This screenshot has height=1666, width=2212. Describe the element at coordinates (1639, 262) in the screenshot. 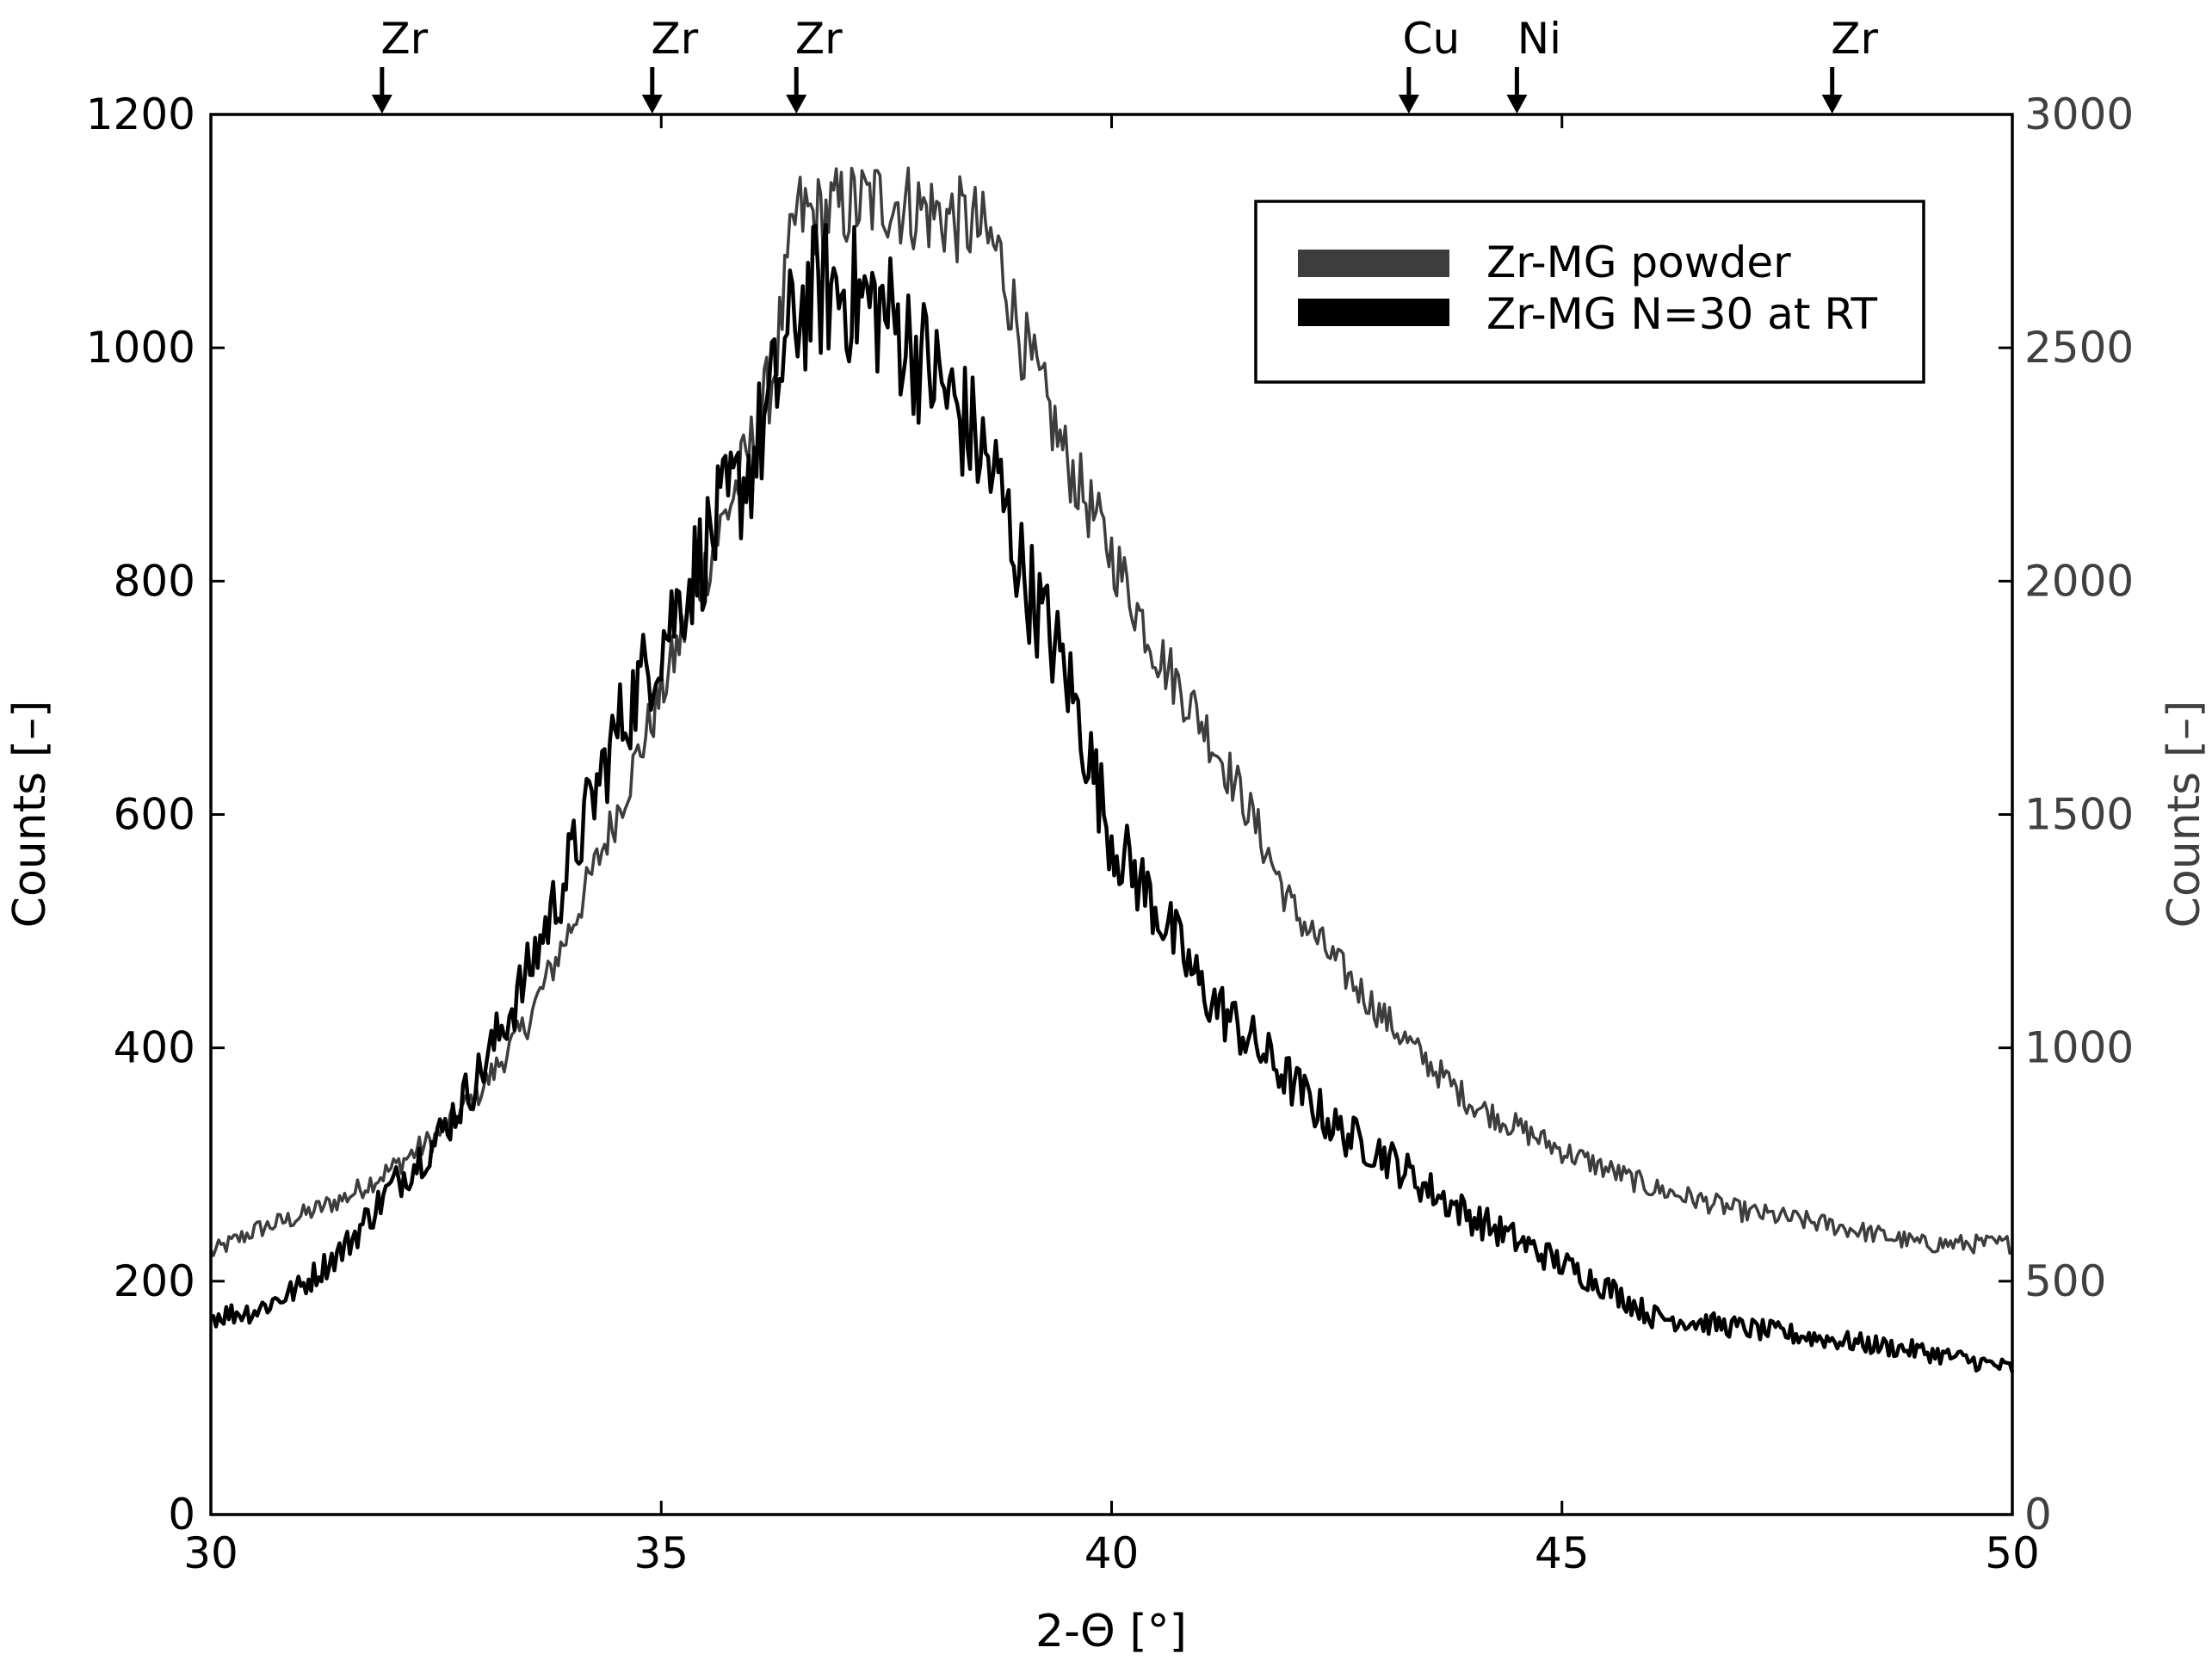

I see `legend-label-powder: Zr-MG powder` at that location.